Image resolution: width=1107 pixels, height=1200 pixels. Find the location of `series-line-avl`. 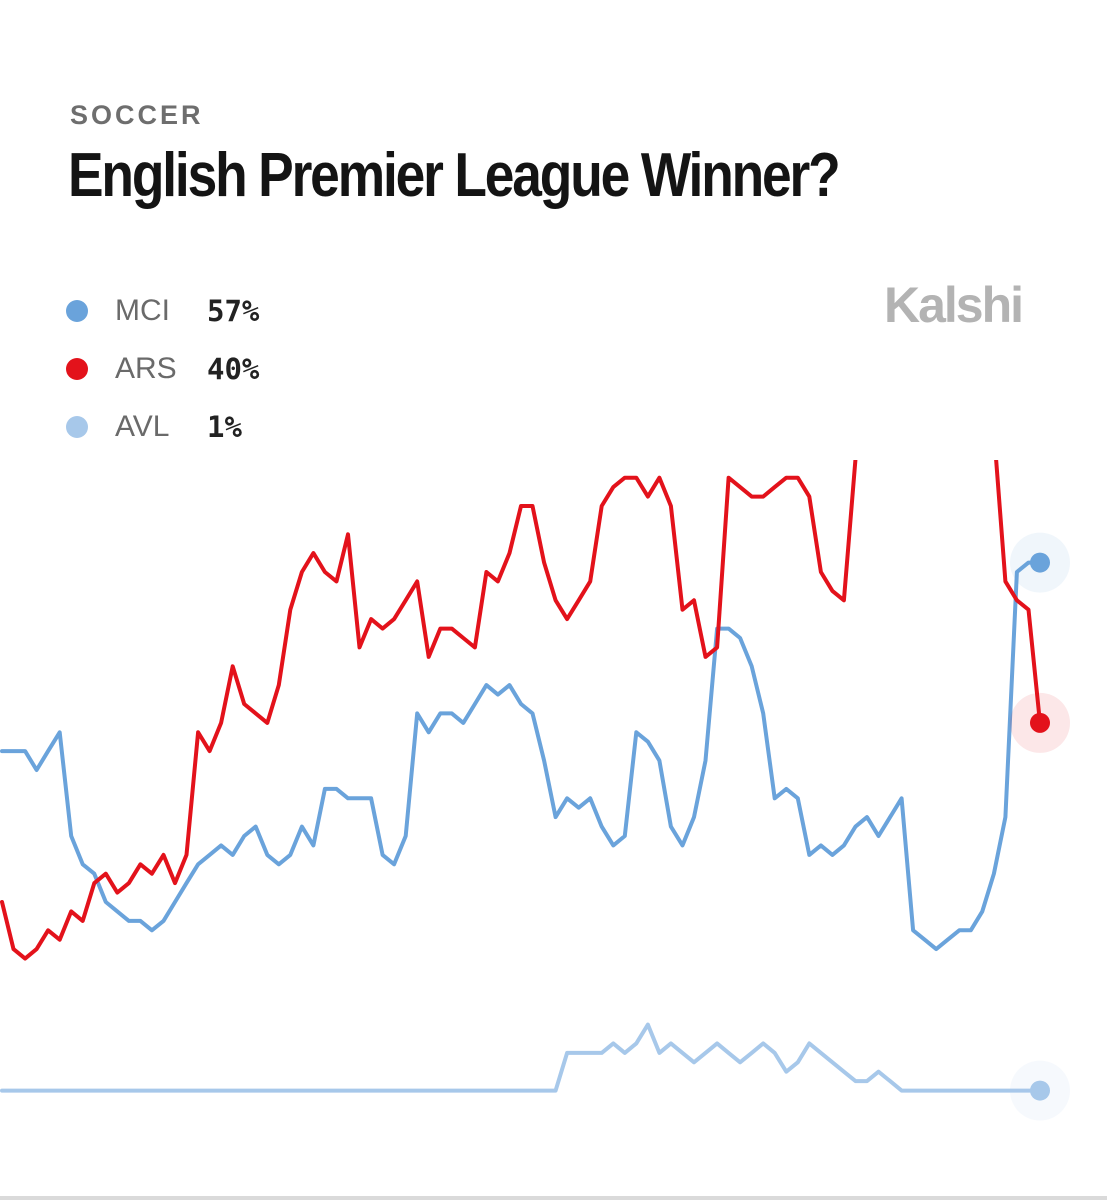

series-line-avl is located at coordinates (521, 1057).